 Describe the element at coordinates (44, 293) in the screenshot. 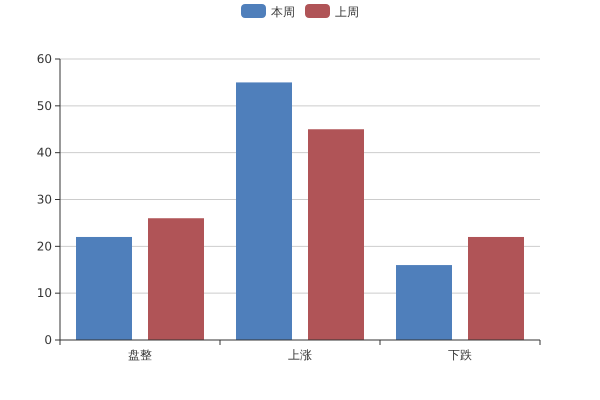

I see `y-tick-label: 10` at that location.